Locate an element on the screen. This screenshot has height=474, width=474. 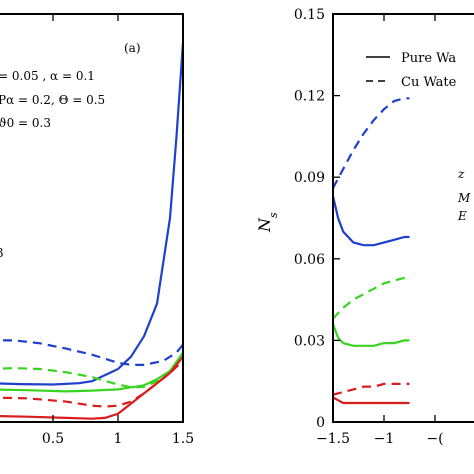
panel-label: (a) is located at coordinates (132, 48).